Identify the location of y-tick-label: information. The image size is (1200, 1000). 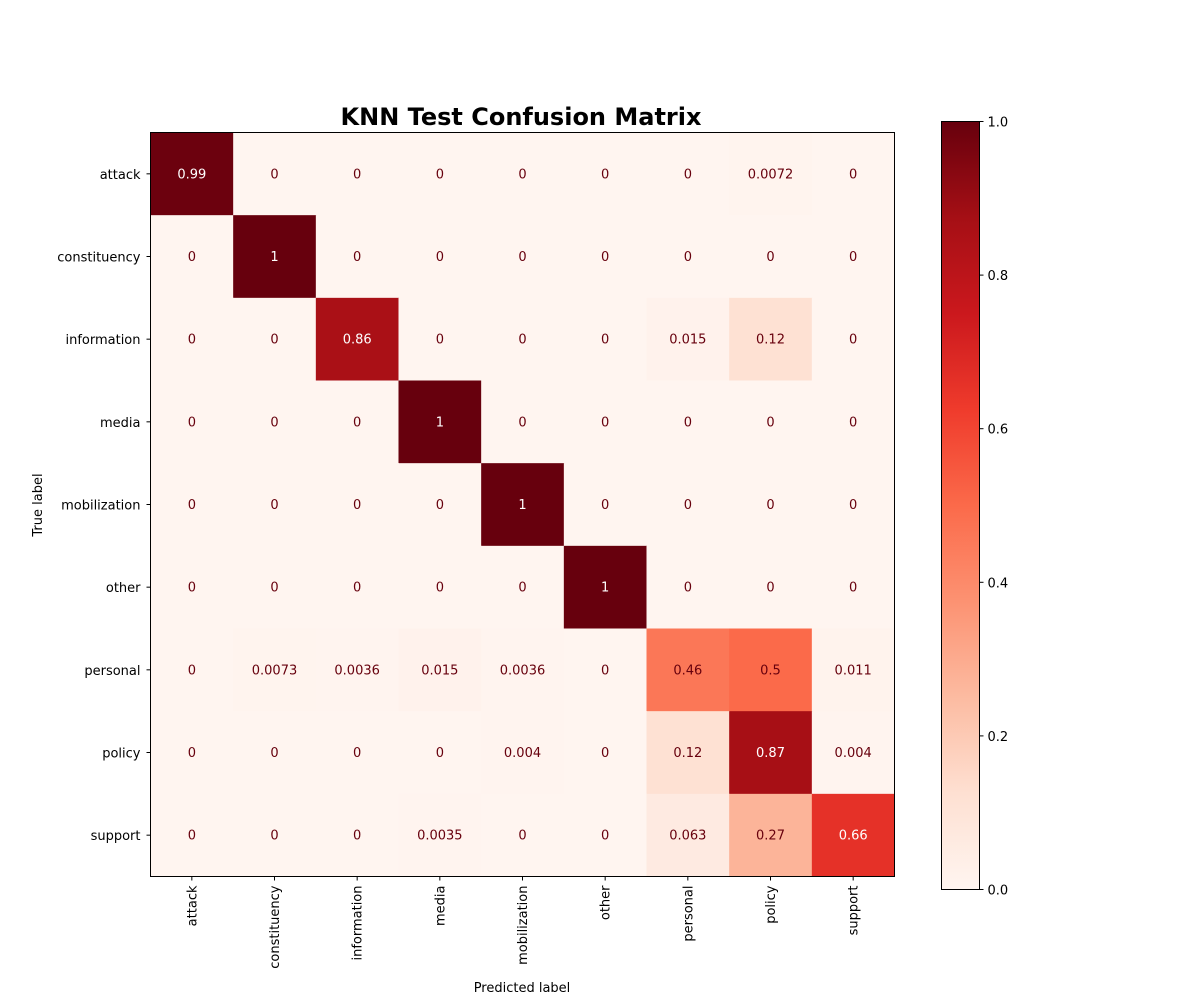
(102, 340).